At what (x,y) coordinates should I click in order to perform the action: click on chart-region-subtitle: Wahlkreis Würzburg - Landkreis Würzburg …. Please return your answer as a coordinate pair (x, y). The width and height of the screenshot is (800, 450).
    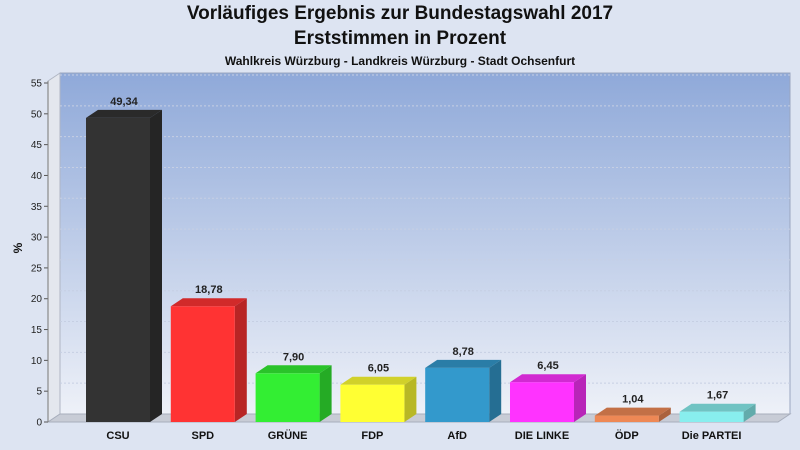
    Looking at the image, I should click on (400, 61).